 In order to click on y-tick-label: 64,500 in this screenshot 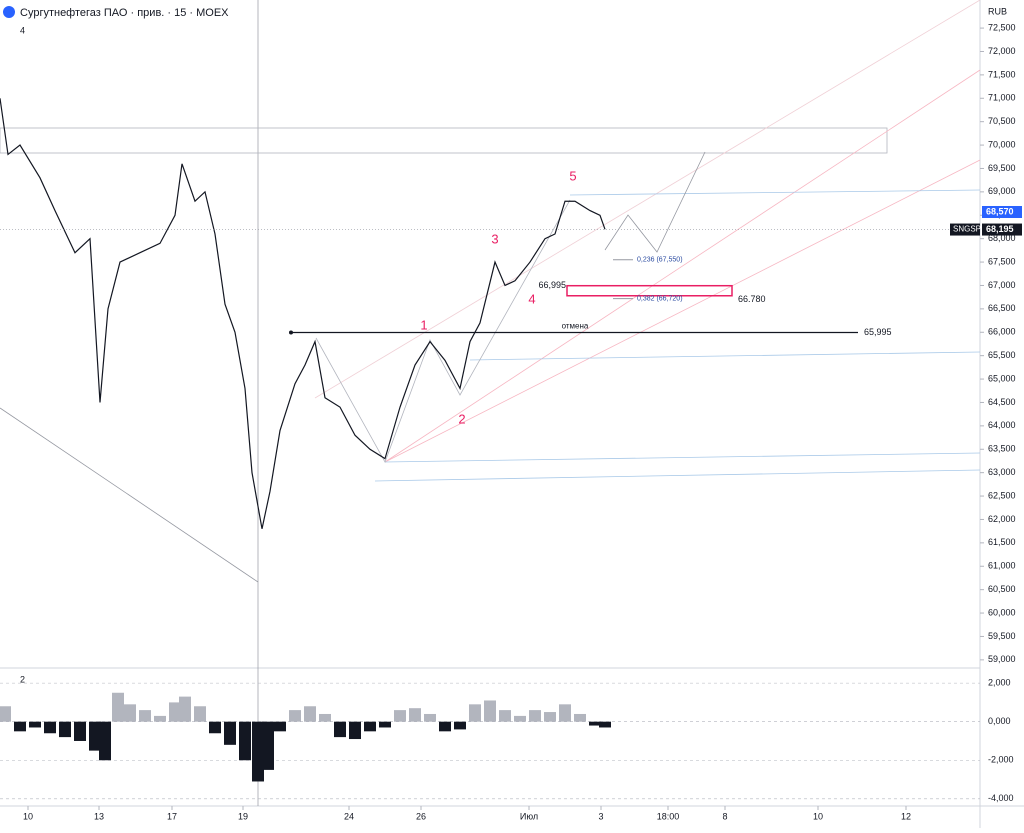, I will do `click(1002, 402)`.